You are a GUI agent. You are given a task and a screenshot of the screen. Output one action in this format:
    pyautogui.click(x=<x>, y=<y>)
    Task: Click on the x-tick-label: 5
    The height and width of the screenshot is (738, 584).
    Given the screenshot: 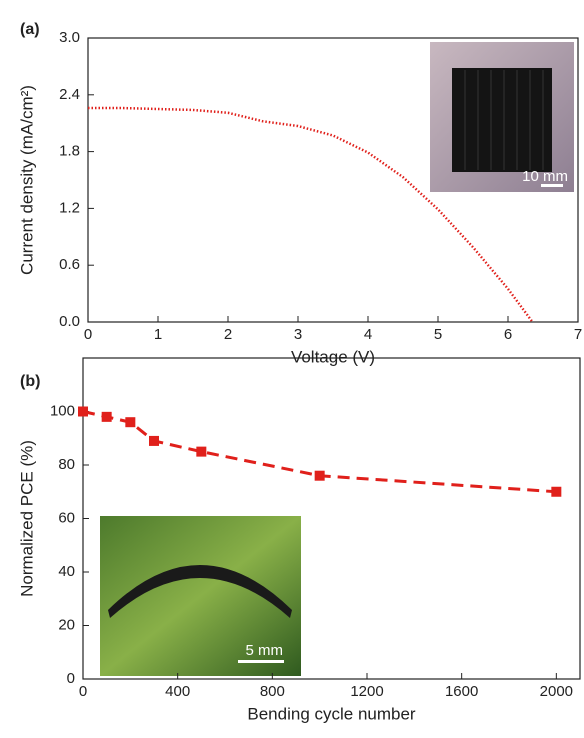 What is the action you would take?
    pyautogui.click(x=438, y=334)
    